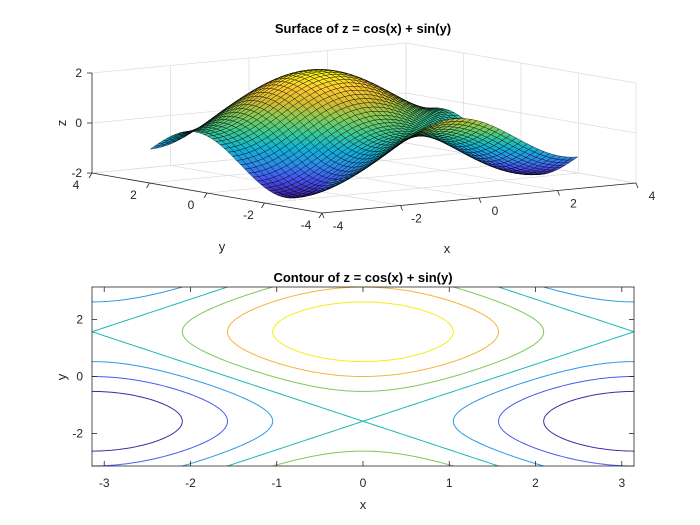 This screenshot has height=525, width=700. What do you see at coordinates (276, 483) in the screenshot?
I see `x-tick-label: -1` at bounding box center [276, 483].